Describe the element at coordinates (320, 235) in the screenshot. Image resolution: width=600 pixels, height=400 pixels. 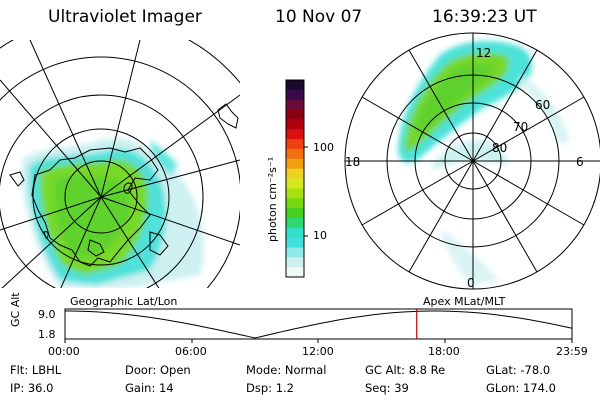
I see `colorbar-tick-10: 10` at that location.